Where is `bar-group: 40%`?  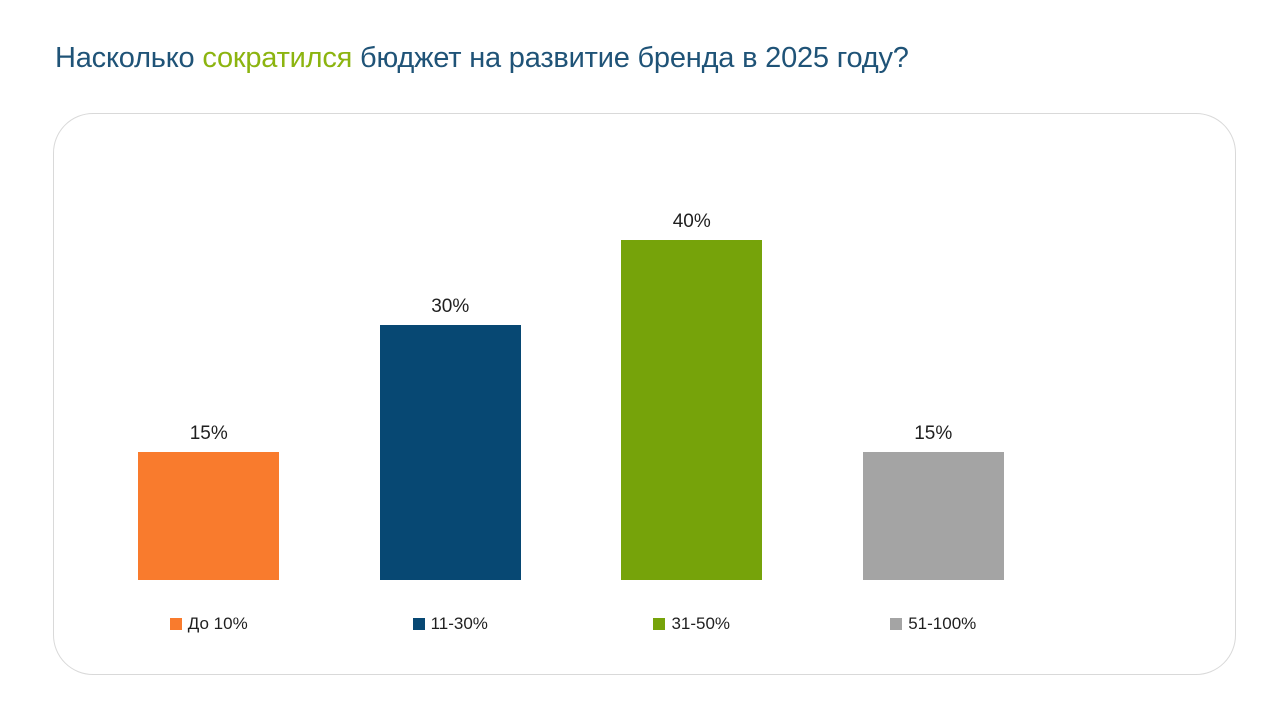
bar-group: 40% is located at coordinates (692, 395).